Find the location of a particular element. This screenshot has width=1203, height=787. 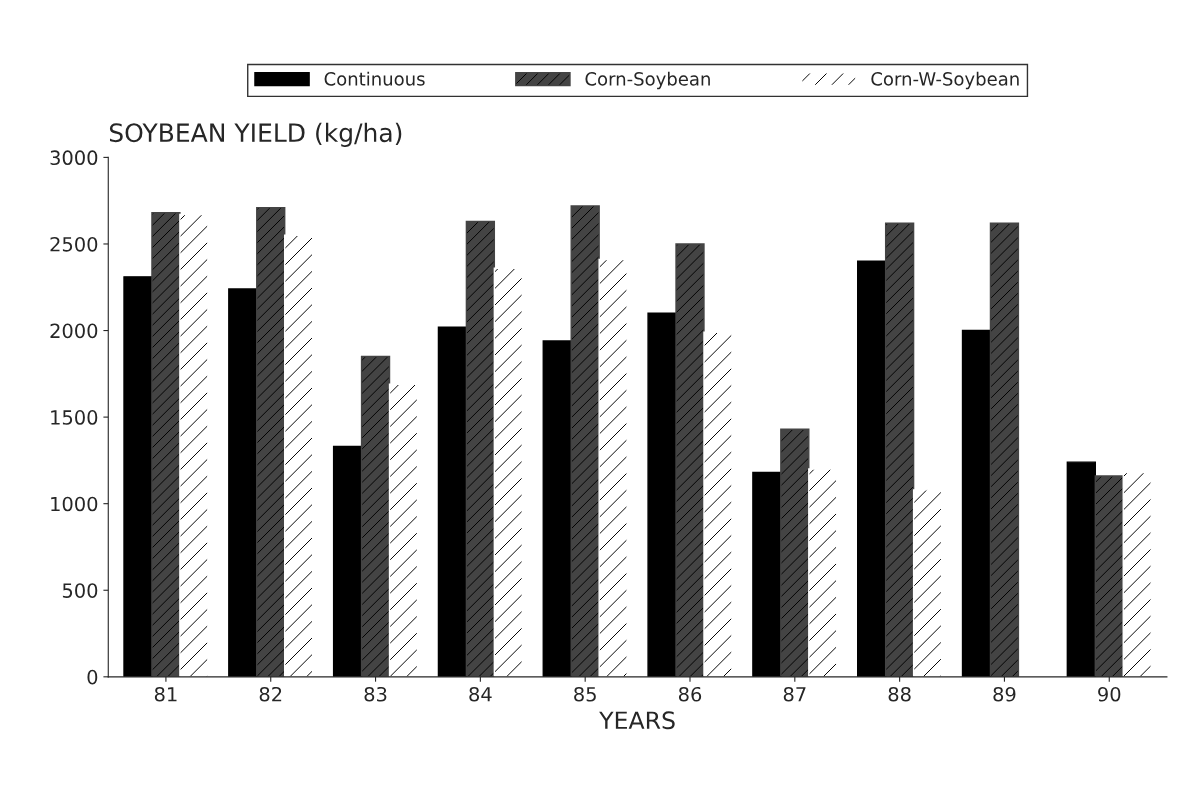

x-axis-title: YEARS is located at coordinates (637, 720).